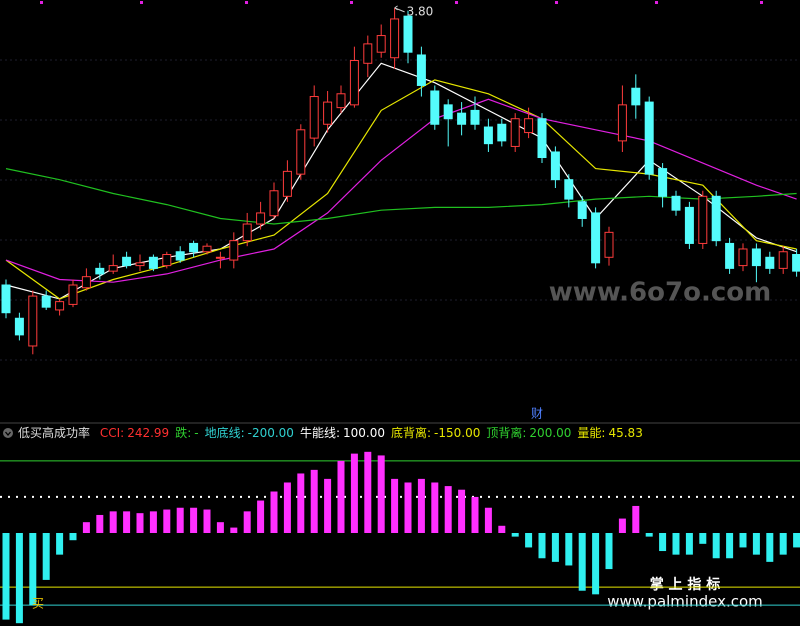  Describe the element at coordinates (411, 432) in the screenshot. I see `legend-name: 底背离:` at that location.